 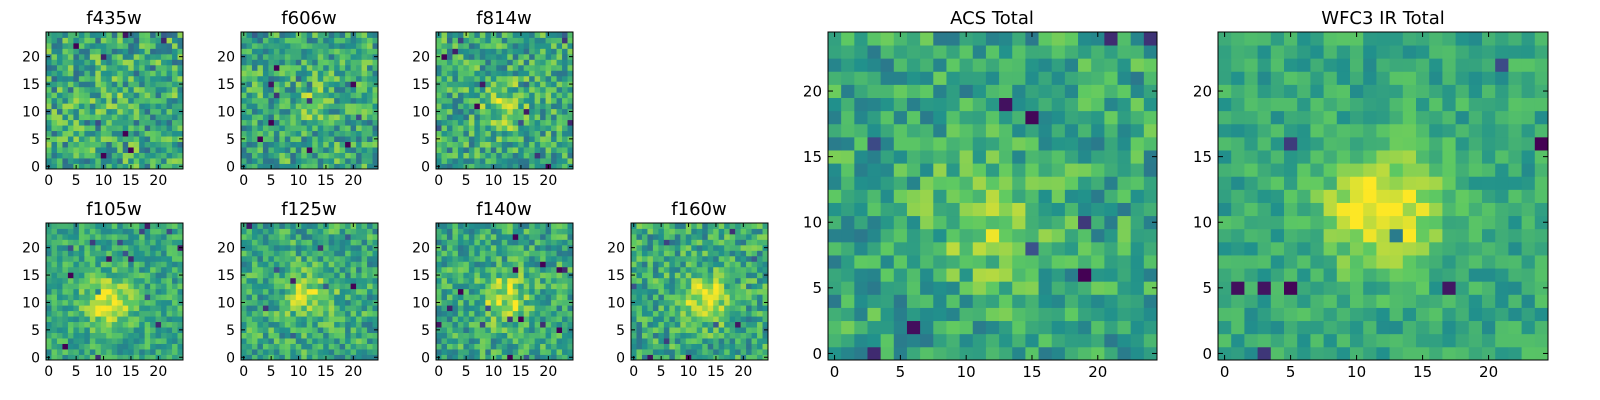 I want to click on x-tick-label: 5, so click(x=76, y=181).